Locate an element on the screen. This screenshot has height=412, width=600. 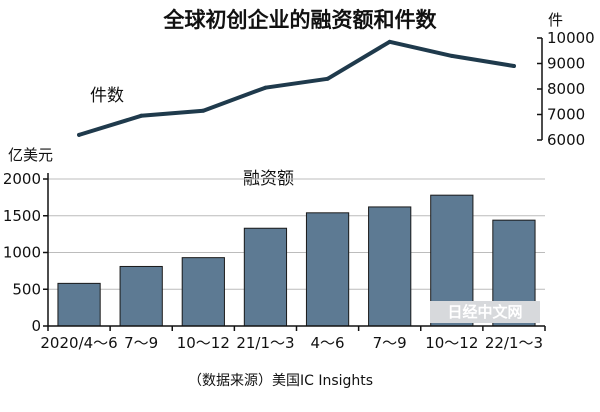
bar-x-tick-label: 22/1～3 is located at coordinates (514, 343).